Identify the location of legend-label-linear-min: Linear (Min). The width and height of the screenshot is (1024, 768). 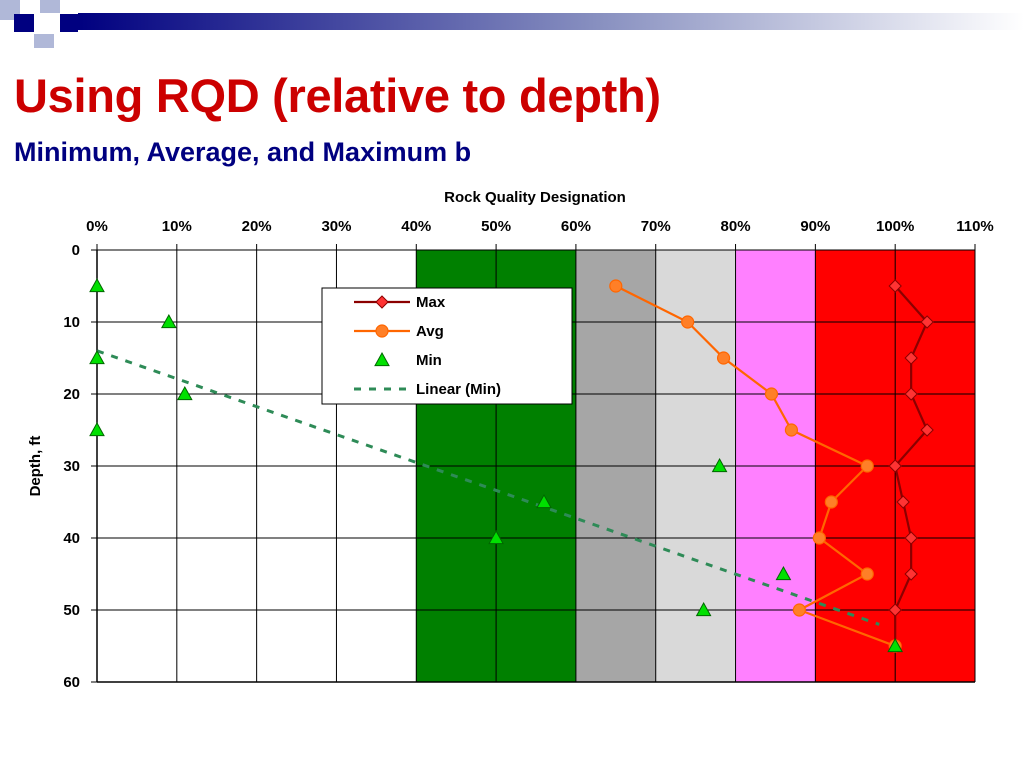
(458, 389).